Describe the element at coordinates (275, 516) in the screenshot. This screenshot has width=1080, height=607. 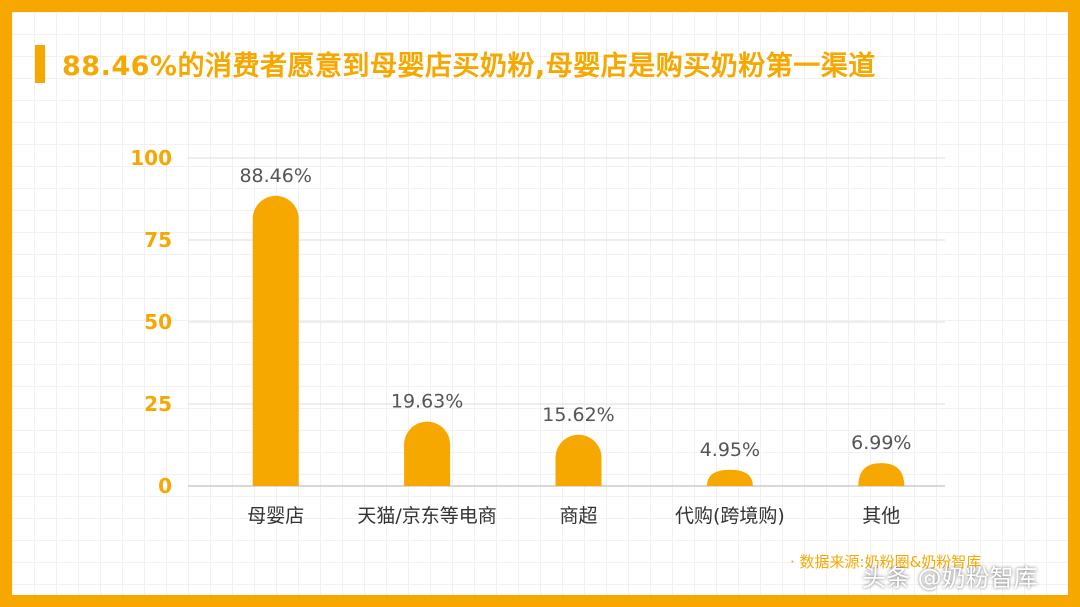
I see `x-category-label: 母婴店` at that location.